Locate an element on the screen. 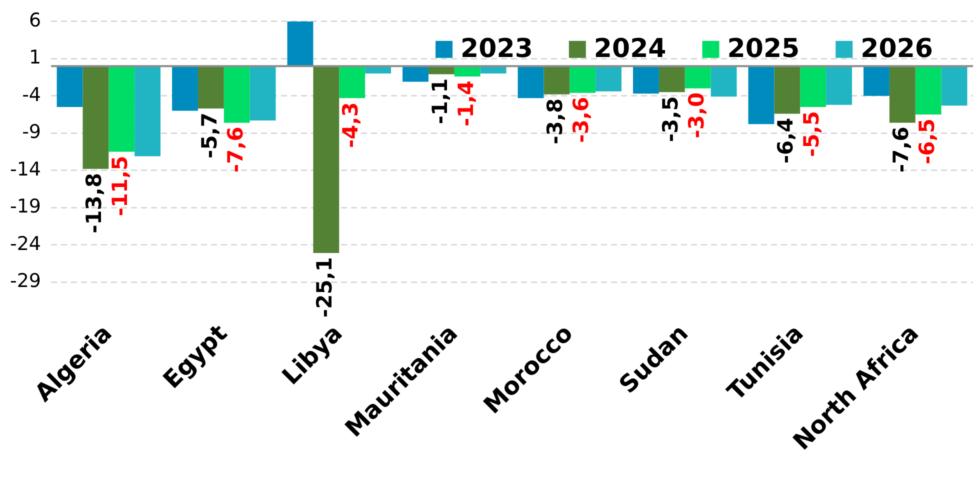 Image resolution: width=977 pixels, height=487 pixels. y-tick-label: -29 is located at coordinates (26, 281).